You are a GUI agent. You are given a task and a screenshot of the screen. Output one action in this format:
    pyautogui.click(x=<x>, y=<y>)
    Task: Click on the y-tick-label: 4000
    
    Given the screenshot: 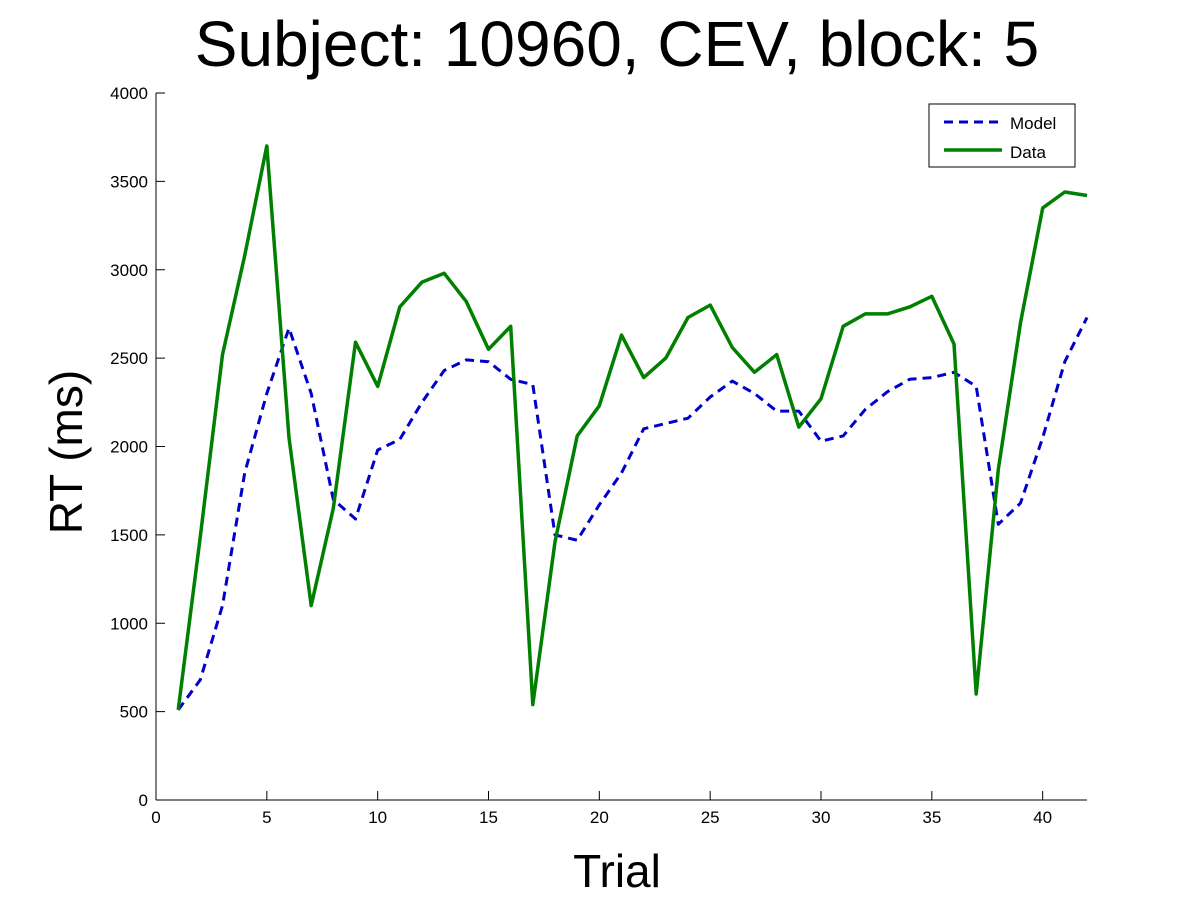 What is the action you would take?
    pyautogui.click(x=129, y=93)
    